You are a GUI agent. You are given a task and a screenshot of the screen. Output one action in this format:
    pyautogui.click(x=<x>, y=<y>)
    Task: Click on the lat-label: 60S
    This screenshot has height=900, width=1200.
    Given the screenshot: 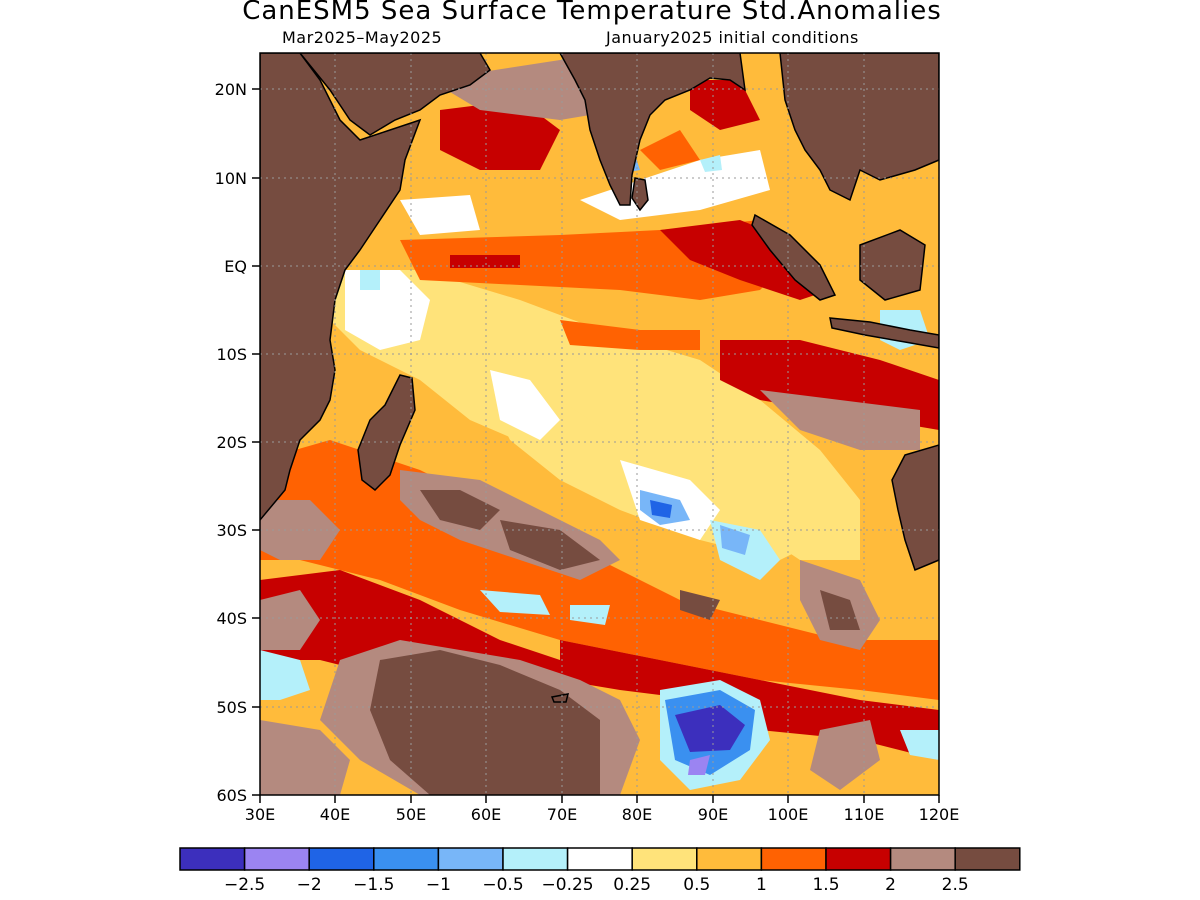 What is the action you would take?
    pyautogui.click(x=231, y=795)
    